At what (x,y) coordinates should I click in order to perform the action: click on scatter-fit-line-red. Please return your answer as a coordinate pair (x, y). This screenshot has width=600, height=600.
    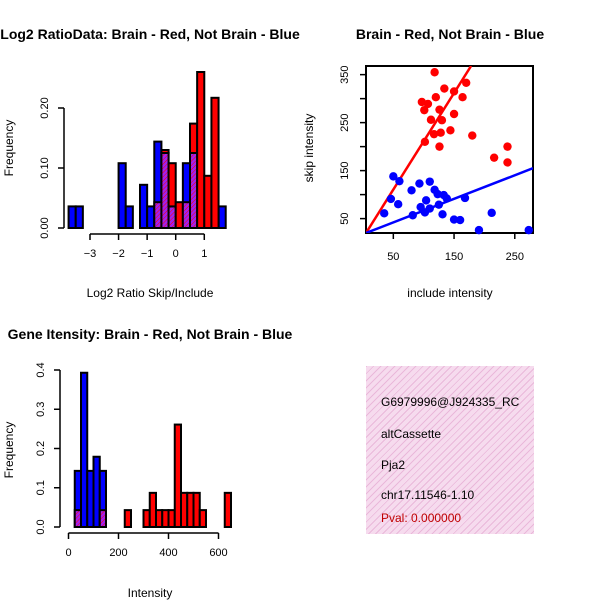
    Looking at the image, I should click on (419, 149).